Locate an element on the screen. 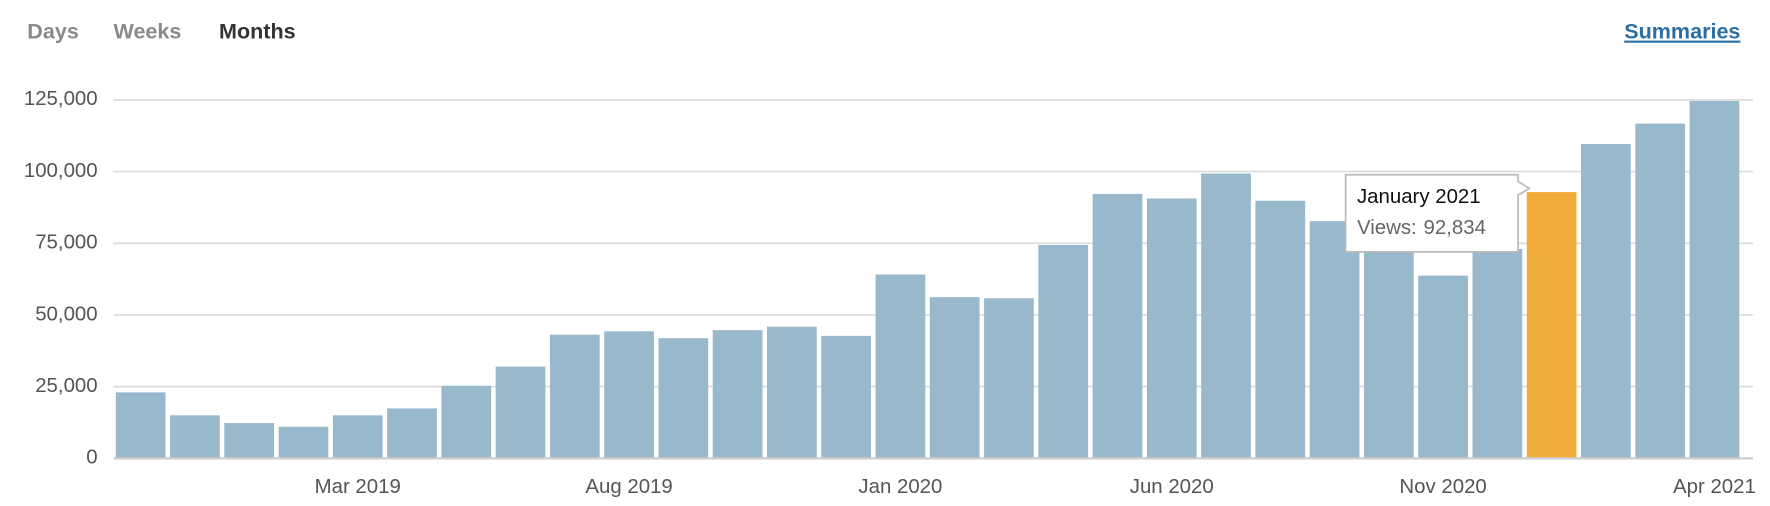  tooltip-title: January 2021 is located at coordinates (1419, 197).